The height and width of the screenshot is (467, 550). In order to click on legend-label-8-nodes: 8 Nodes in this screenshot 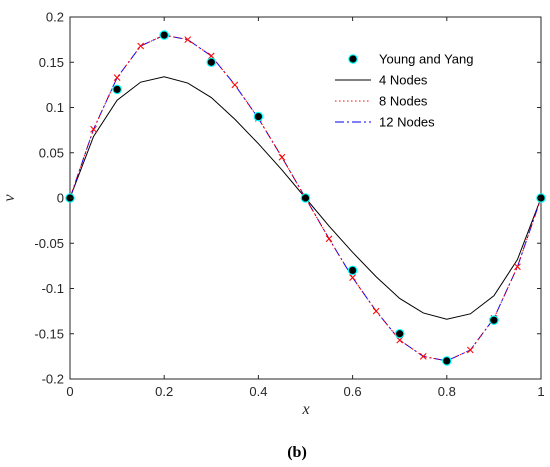, I will do `click(403, 101)`.